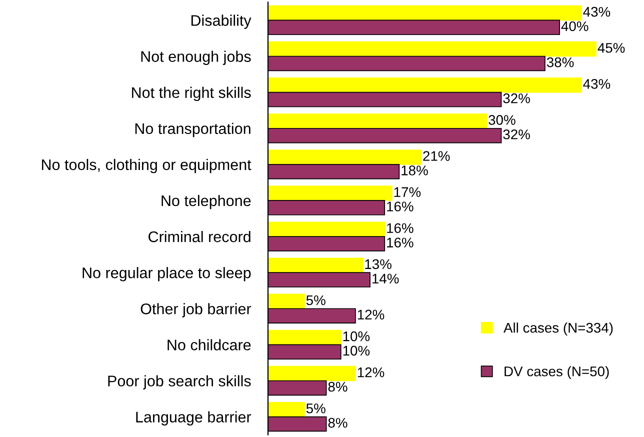  What do you see at coordinates (556, 373) in the screenshot?
I see `legend-label: DV cases (N=50)` at bounding box center [556, 373].